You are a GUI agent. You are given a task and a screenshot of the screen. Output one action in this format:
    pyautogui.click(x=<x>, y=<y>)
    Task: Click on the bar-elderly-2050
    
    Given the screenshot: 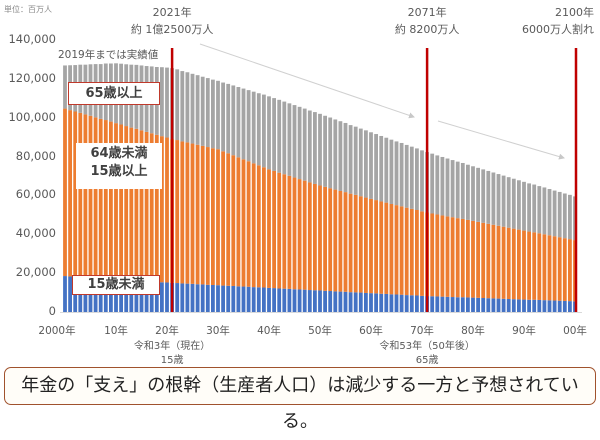 What is the action you would take?
    pyautogui.click(x=320, y=149)
    